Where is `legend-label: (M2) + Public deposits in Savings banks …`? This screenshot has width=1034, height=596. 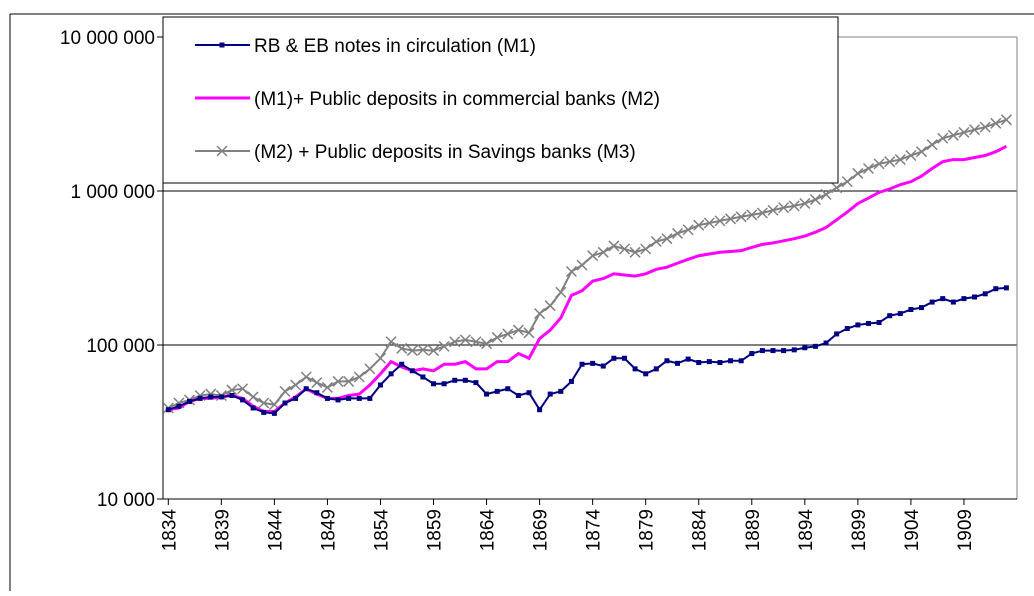
legend-label: (M2) + Public deposits in Savings banks … is located at coordinates (445, 152).